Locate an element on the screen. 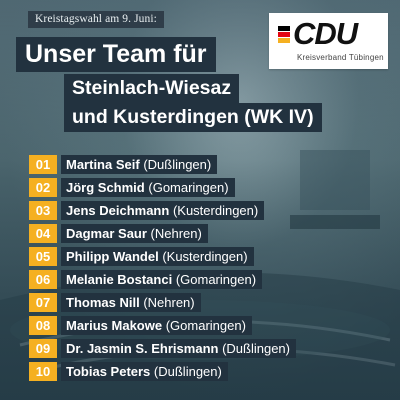 This screenshot has width=400, height=400. cdu-logo: CDU Kreisverband Tübingen is located at coordinates (328, 41).